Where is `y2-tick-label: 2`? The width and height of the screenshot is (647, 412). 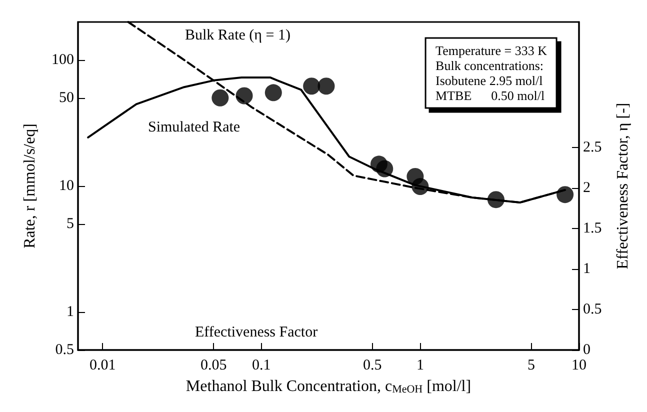 y2-tick-label: 2 is located at coordinates (586, 188).